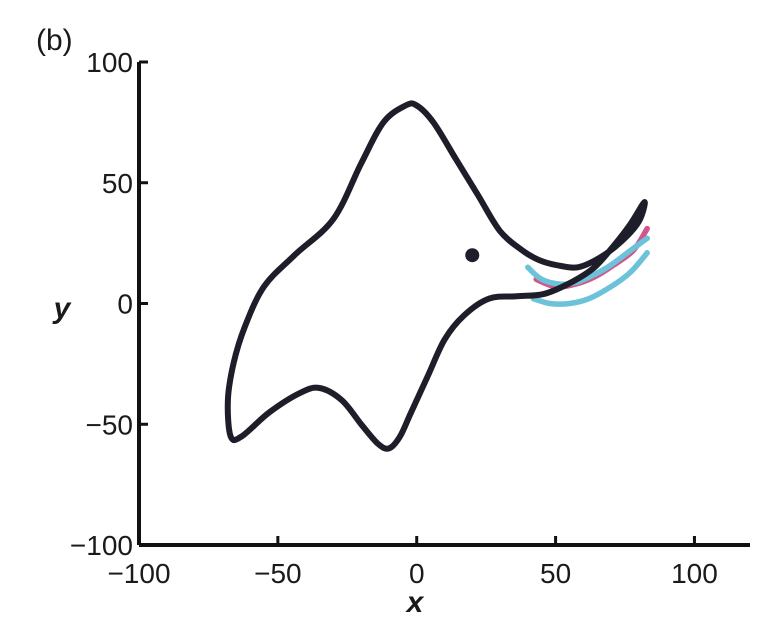  I want to click on y-tick-label: 50, so click(117, 183).